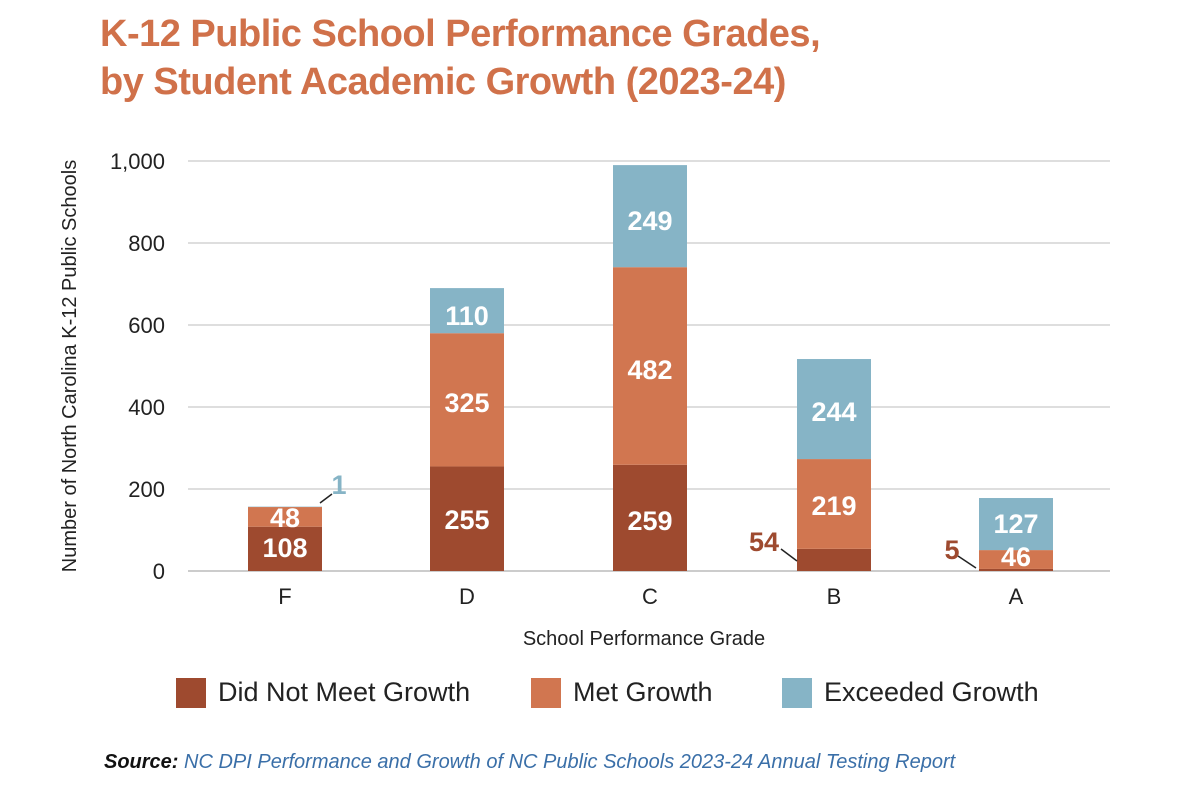 The image size is (1200, 796). I want to click on y-tick-label: 1,000, so click(137, 161).